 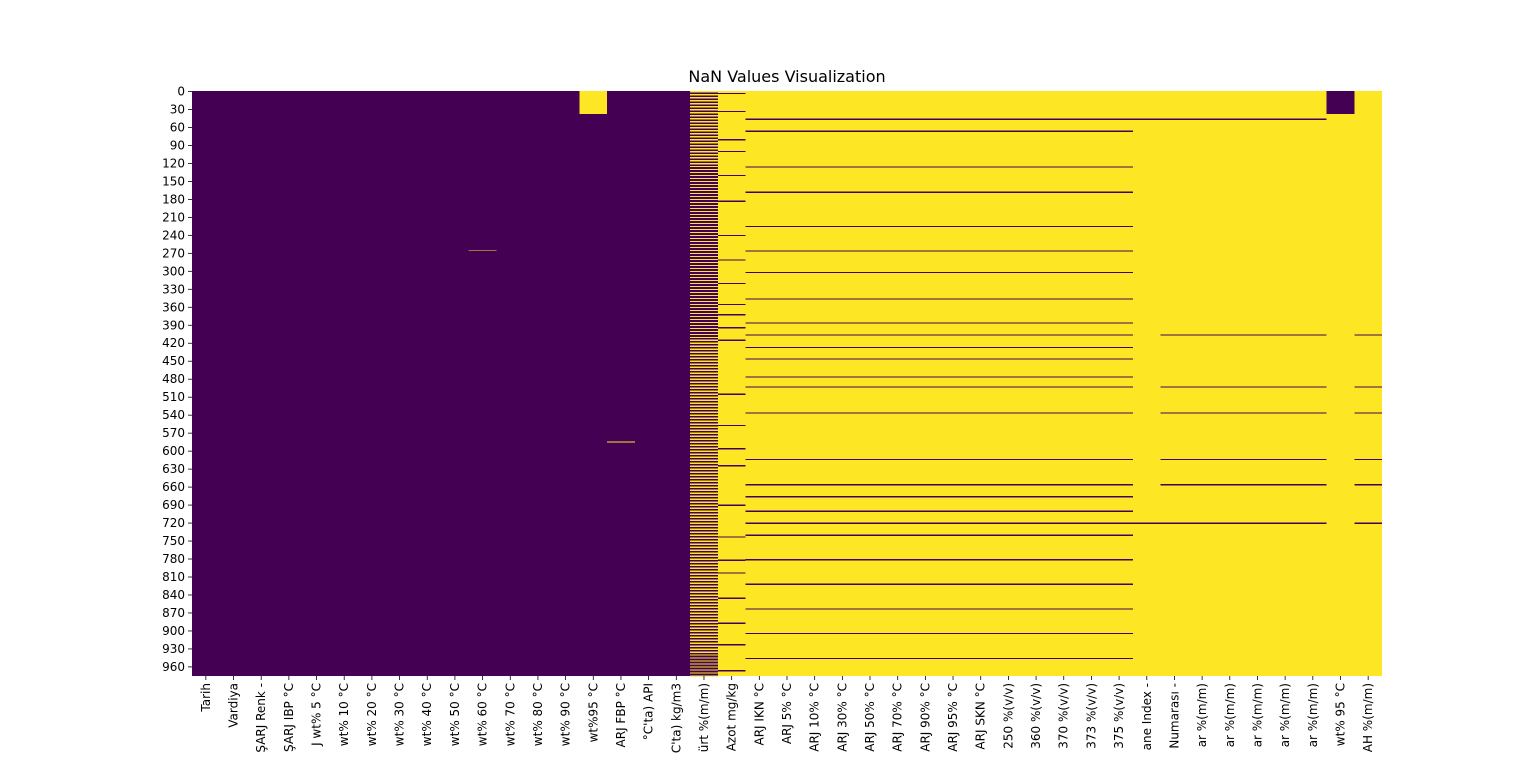 What do you see at coordinates (173, 235) in the screenshot?
I see `y-tick-label: 240` at bounding box center [173, 235].